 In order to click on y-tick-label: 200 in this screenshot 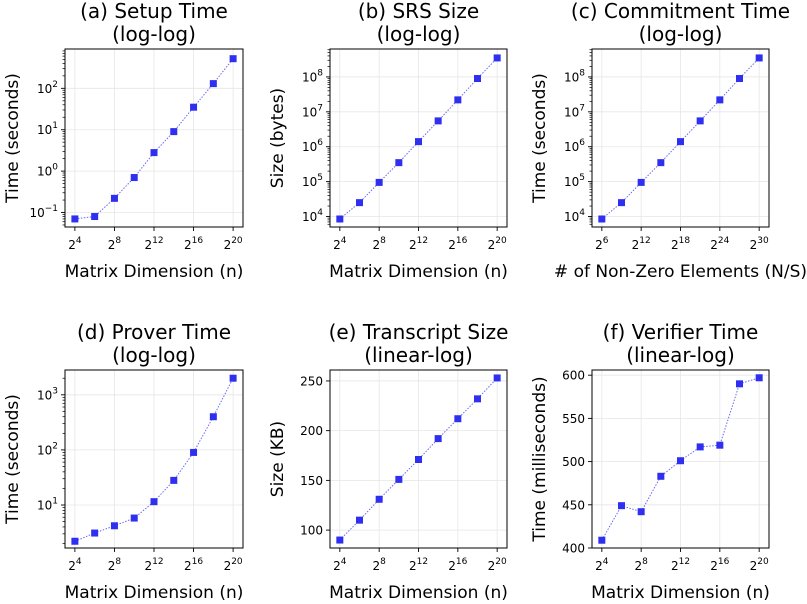, I will do `click(311, 431)`.